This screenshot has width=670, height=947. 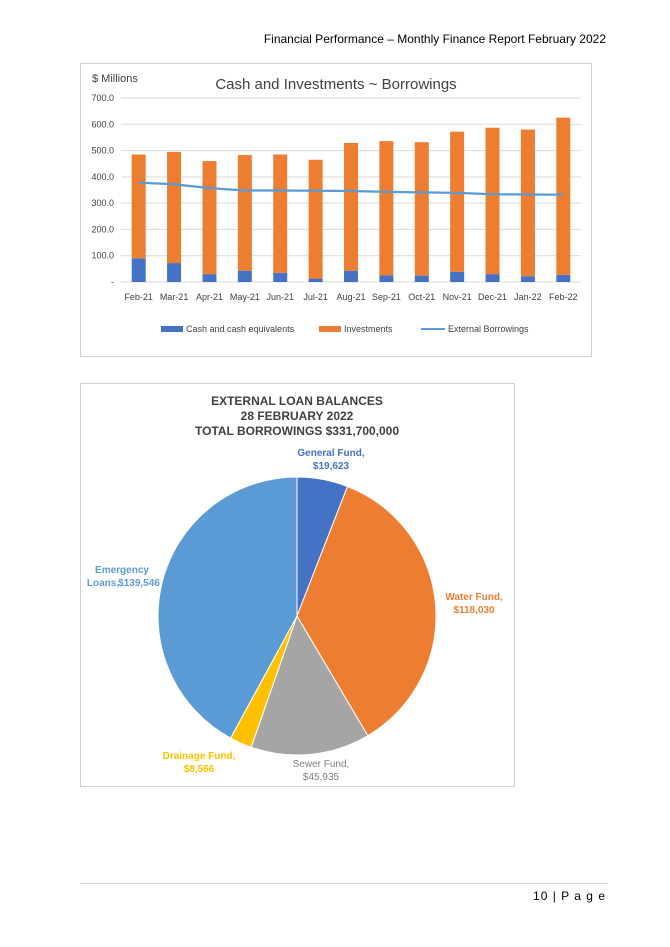 I want to click on pie-title-line-2: 28 FEBRUARY 2022, so click(x=297, y=416).